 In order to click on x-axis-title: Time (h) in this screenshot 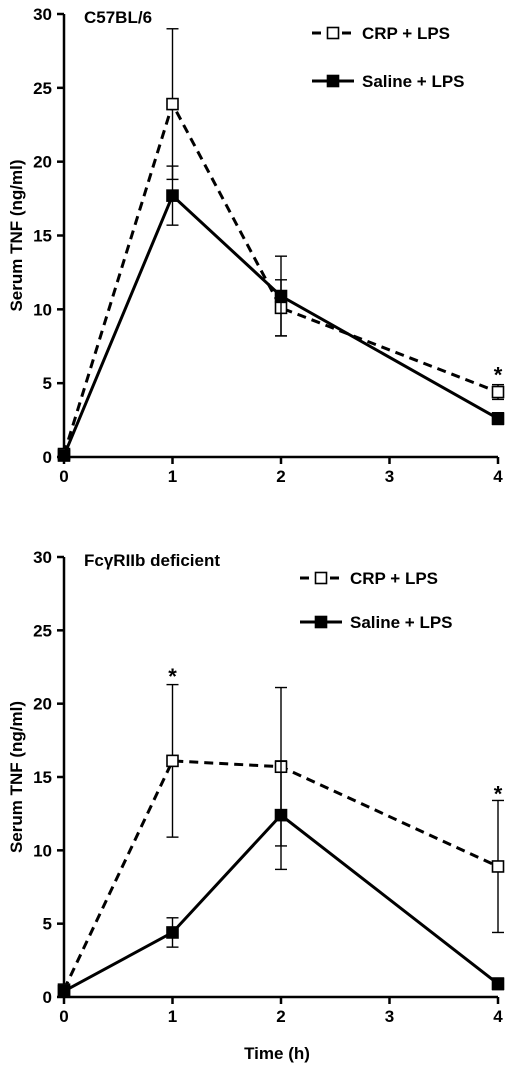, I will do `click(277, 1053)`.